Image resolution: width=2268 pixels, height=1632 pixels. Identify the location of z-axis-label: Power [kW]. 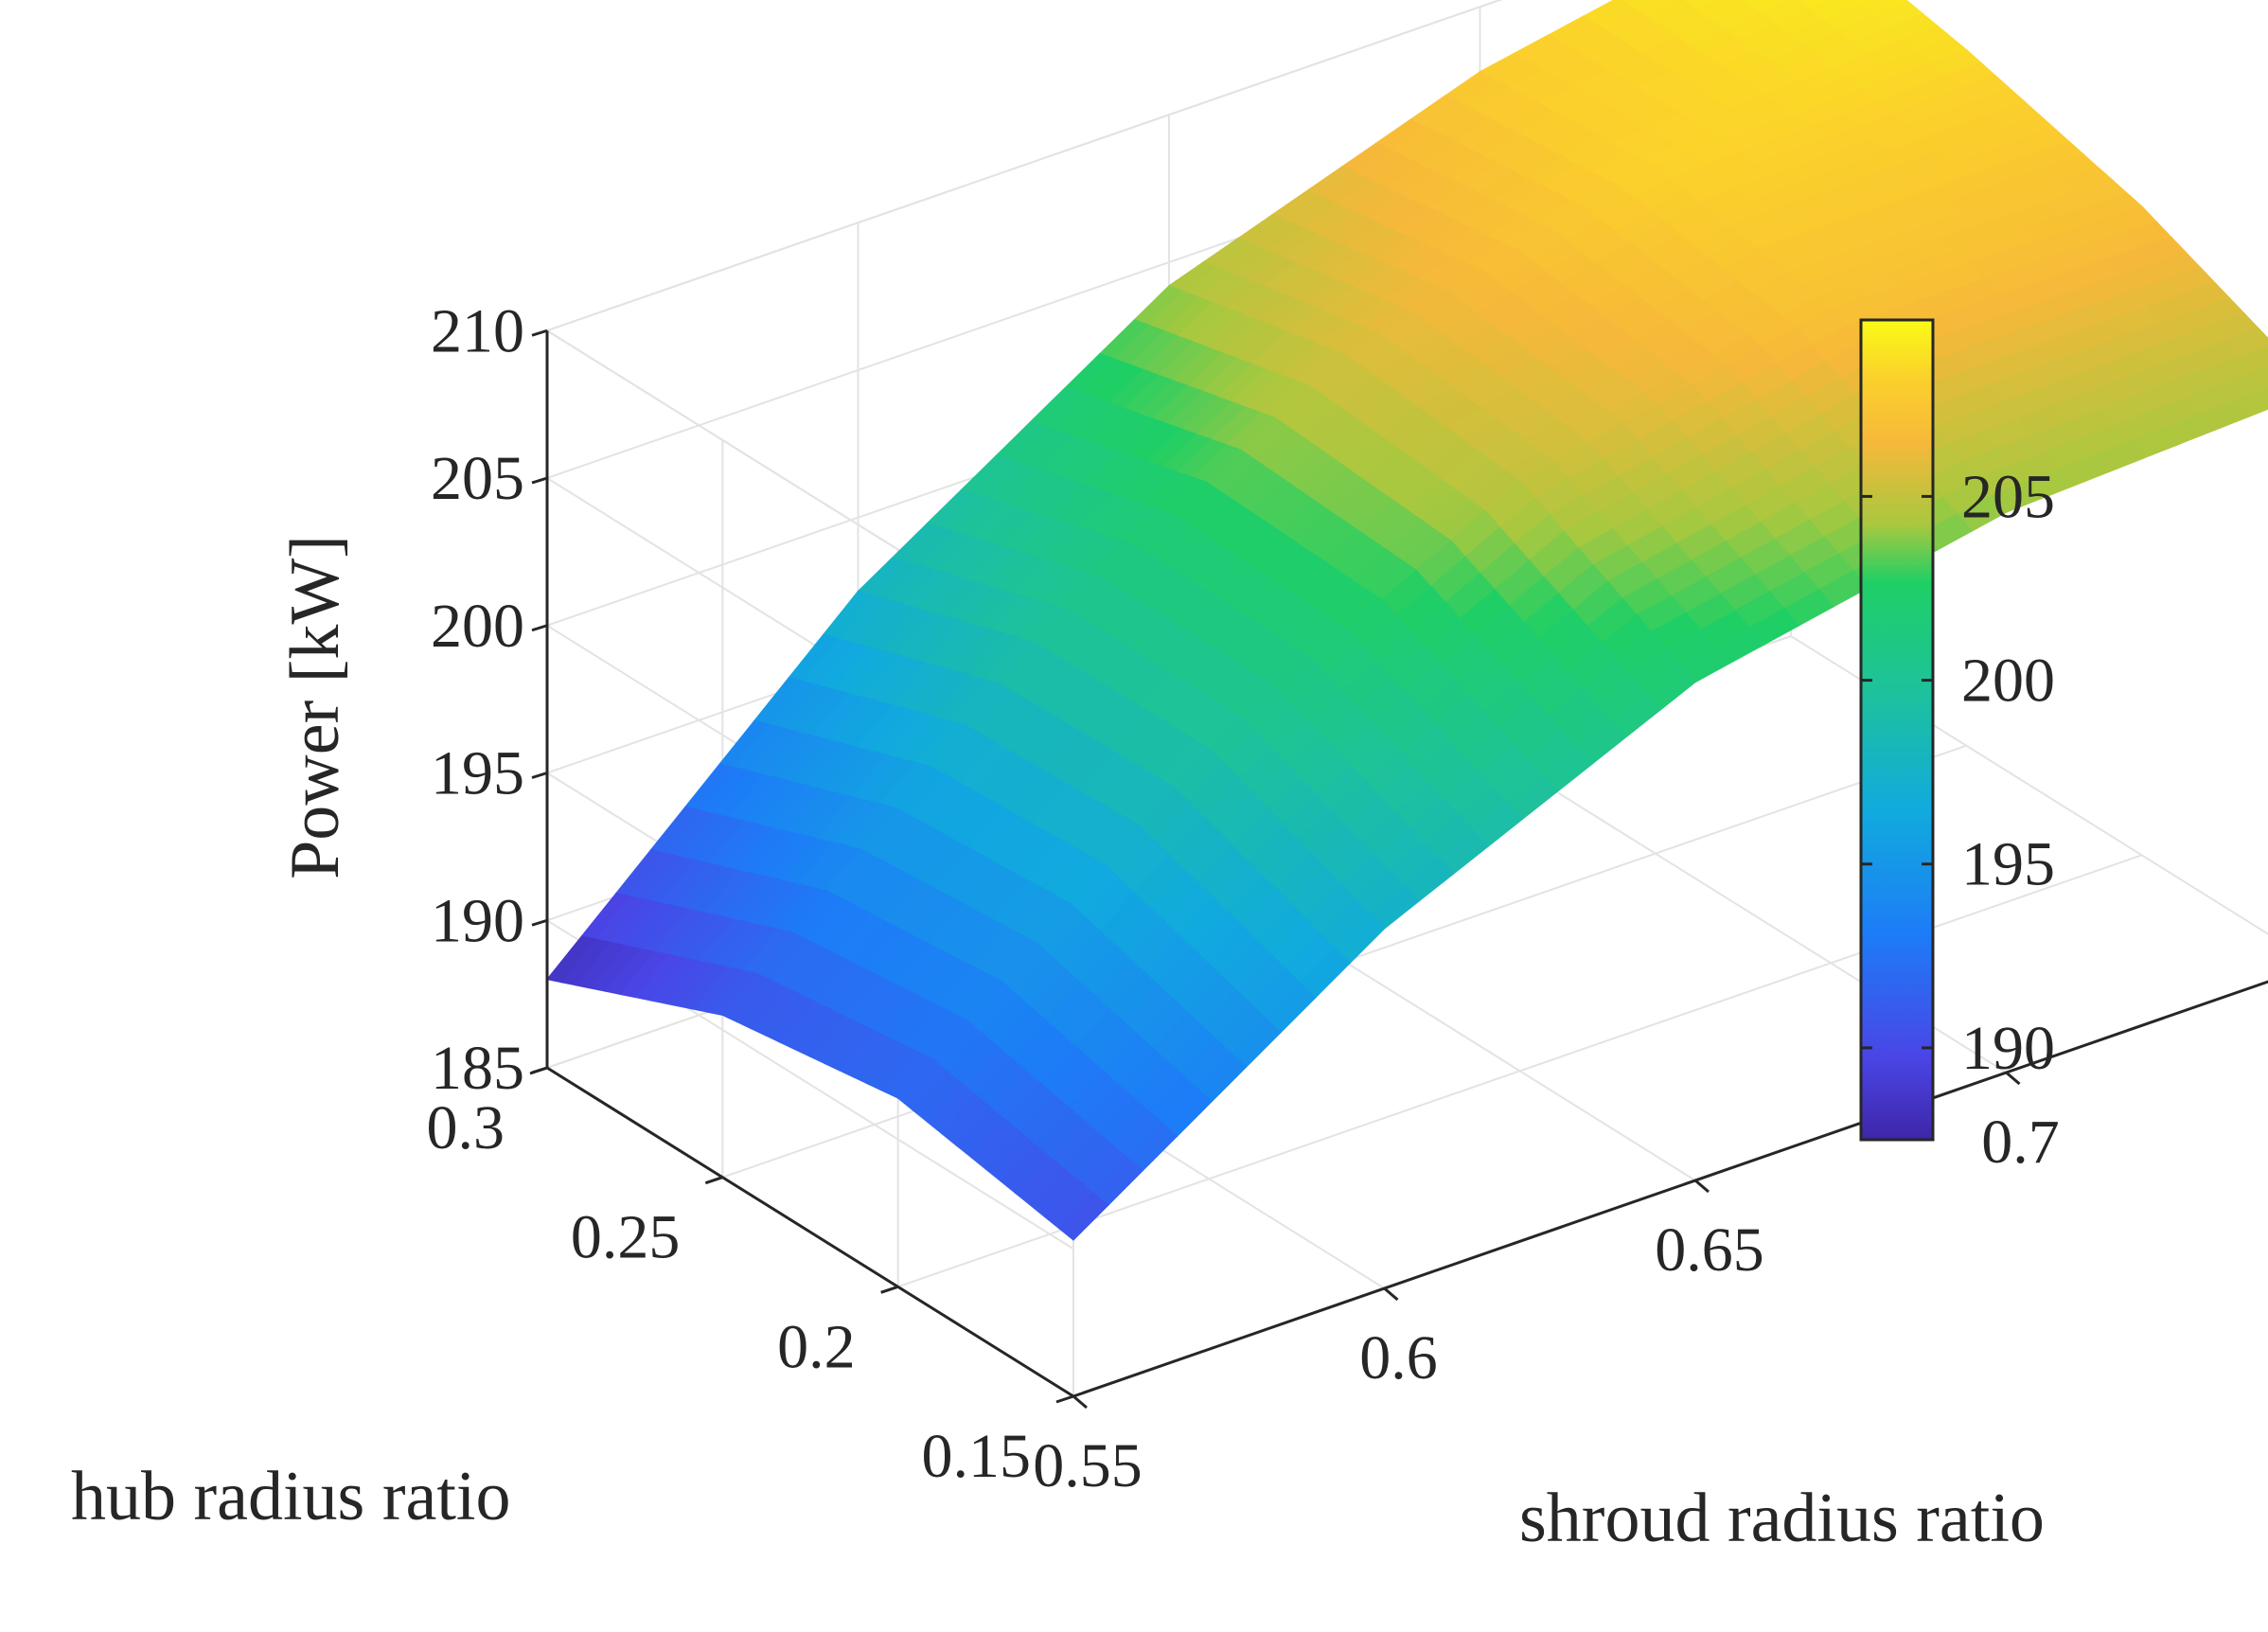
(315, 707).